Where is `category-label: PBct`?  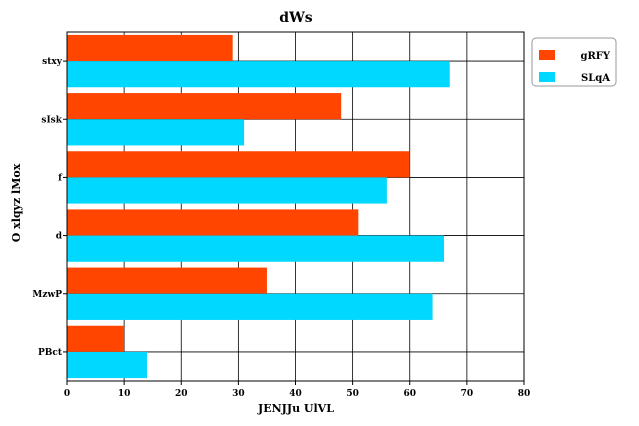 category-label: PBct is located at coordinates (50, 353).